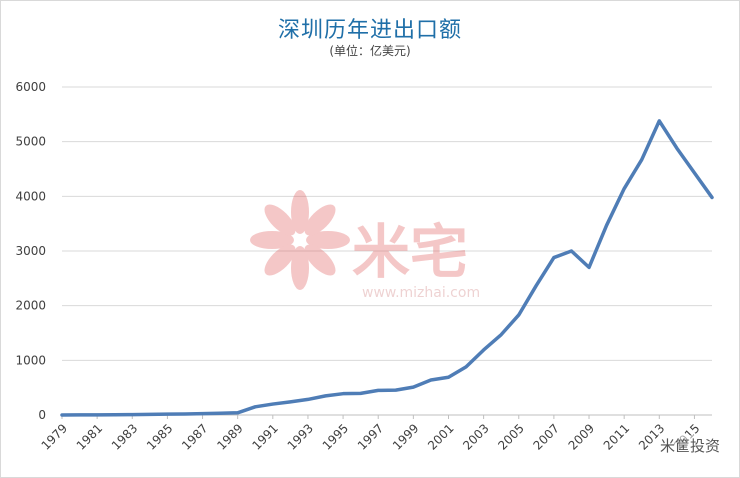  What do you see at coordinates (369, 30) in the screenshot?
I see `chart-title: 深圳历年进出口额` at bounding box center [369, 30].